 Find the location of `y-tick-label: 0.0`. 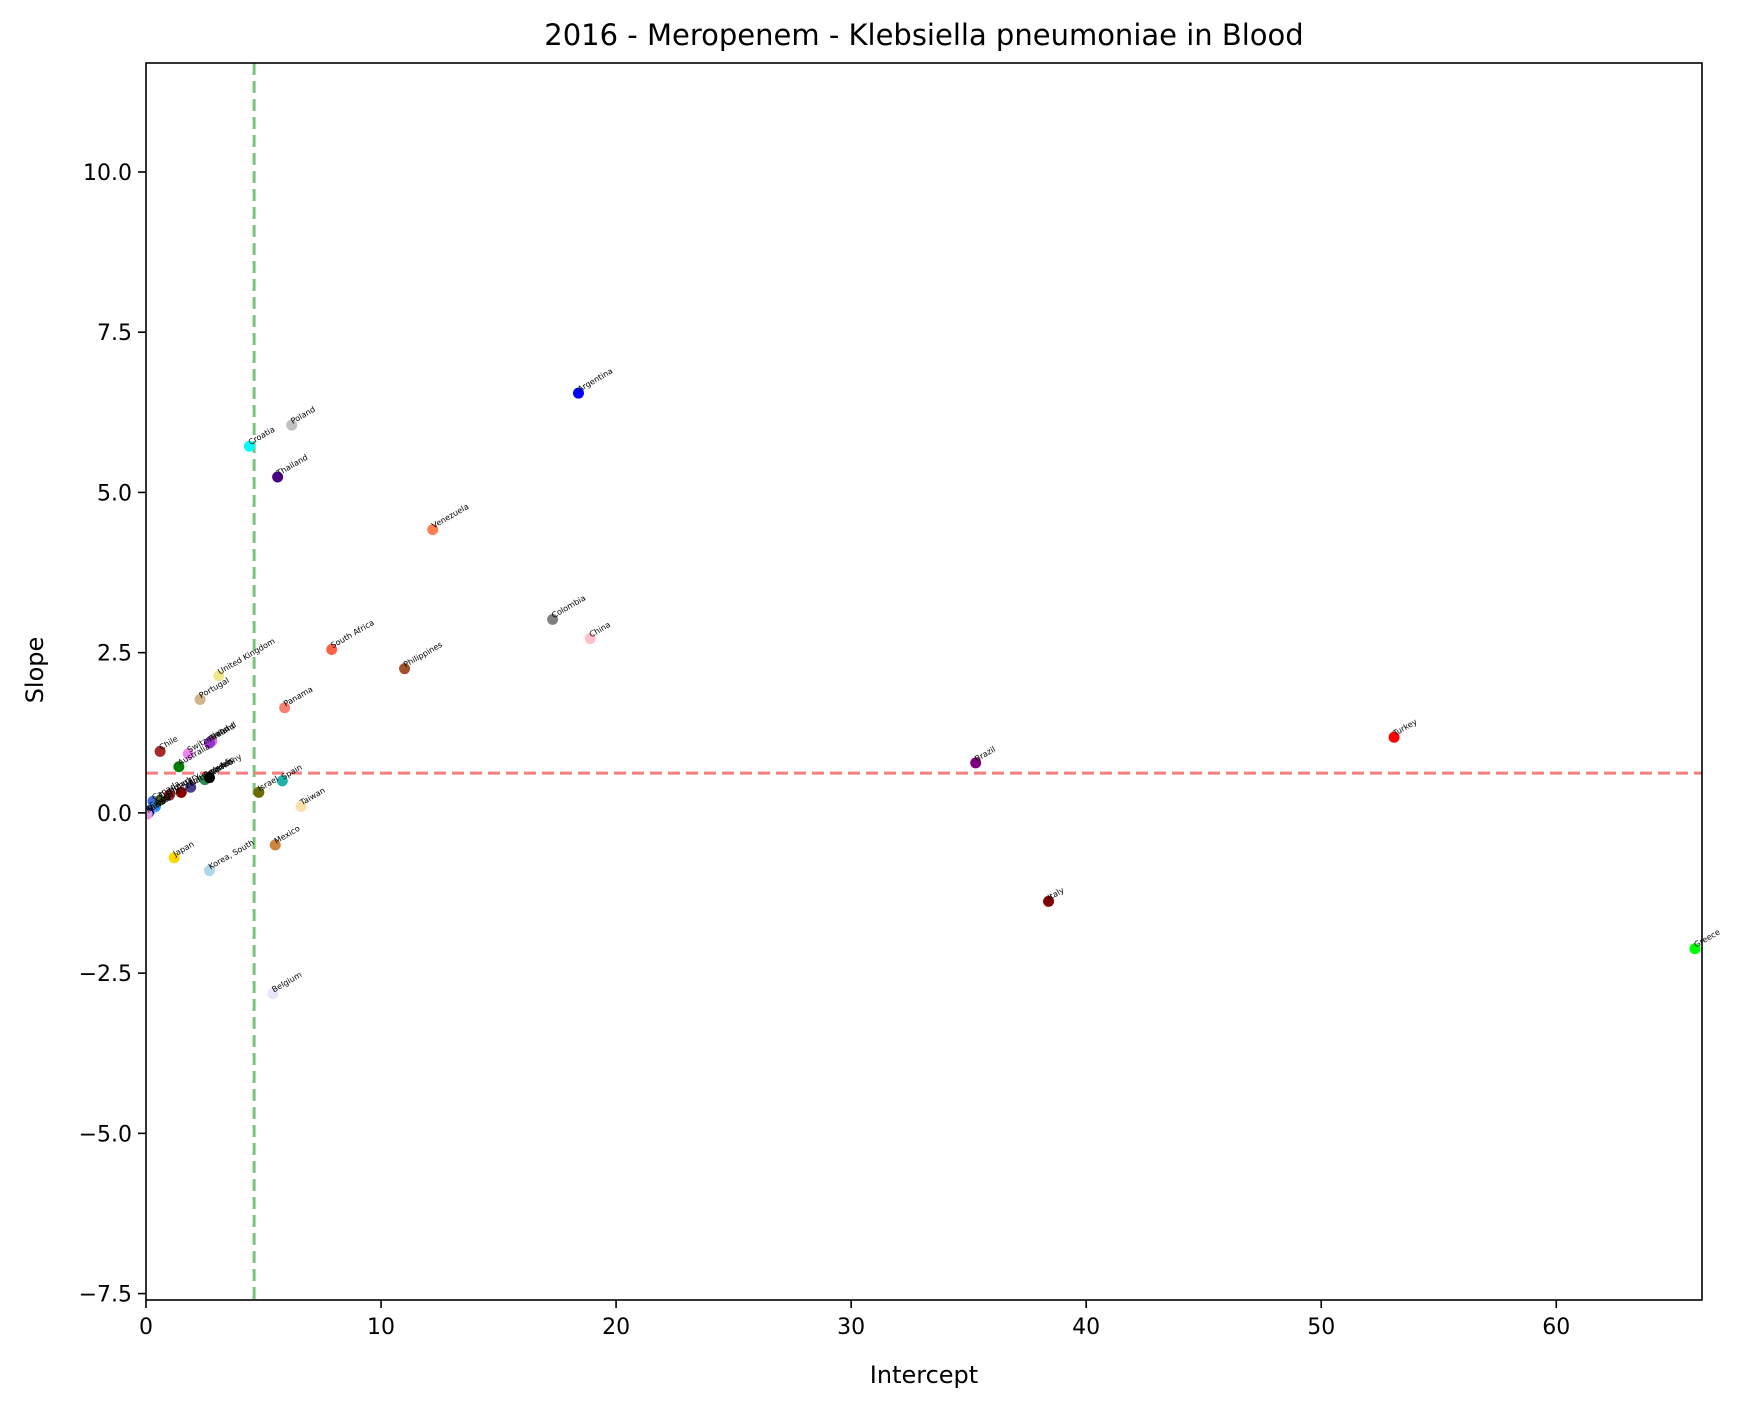

y-tick-label: 0.0 is located at coordinates (114, 814).